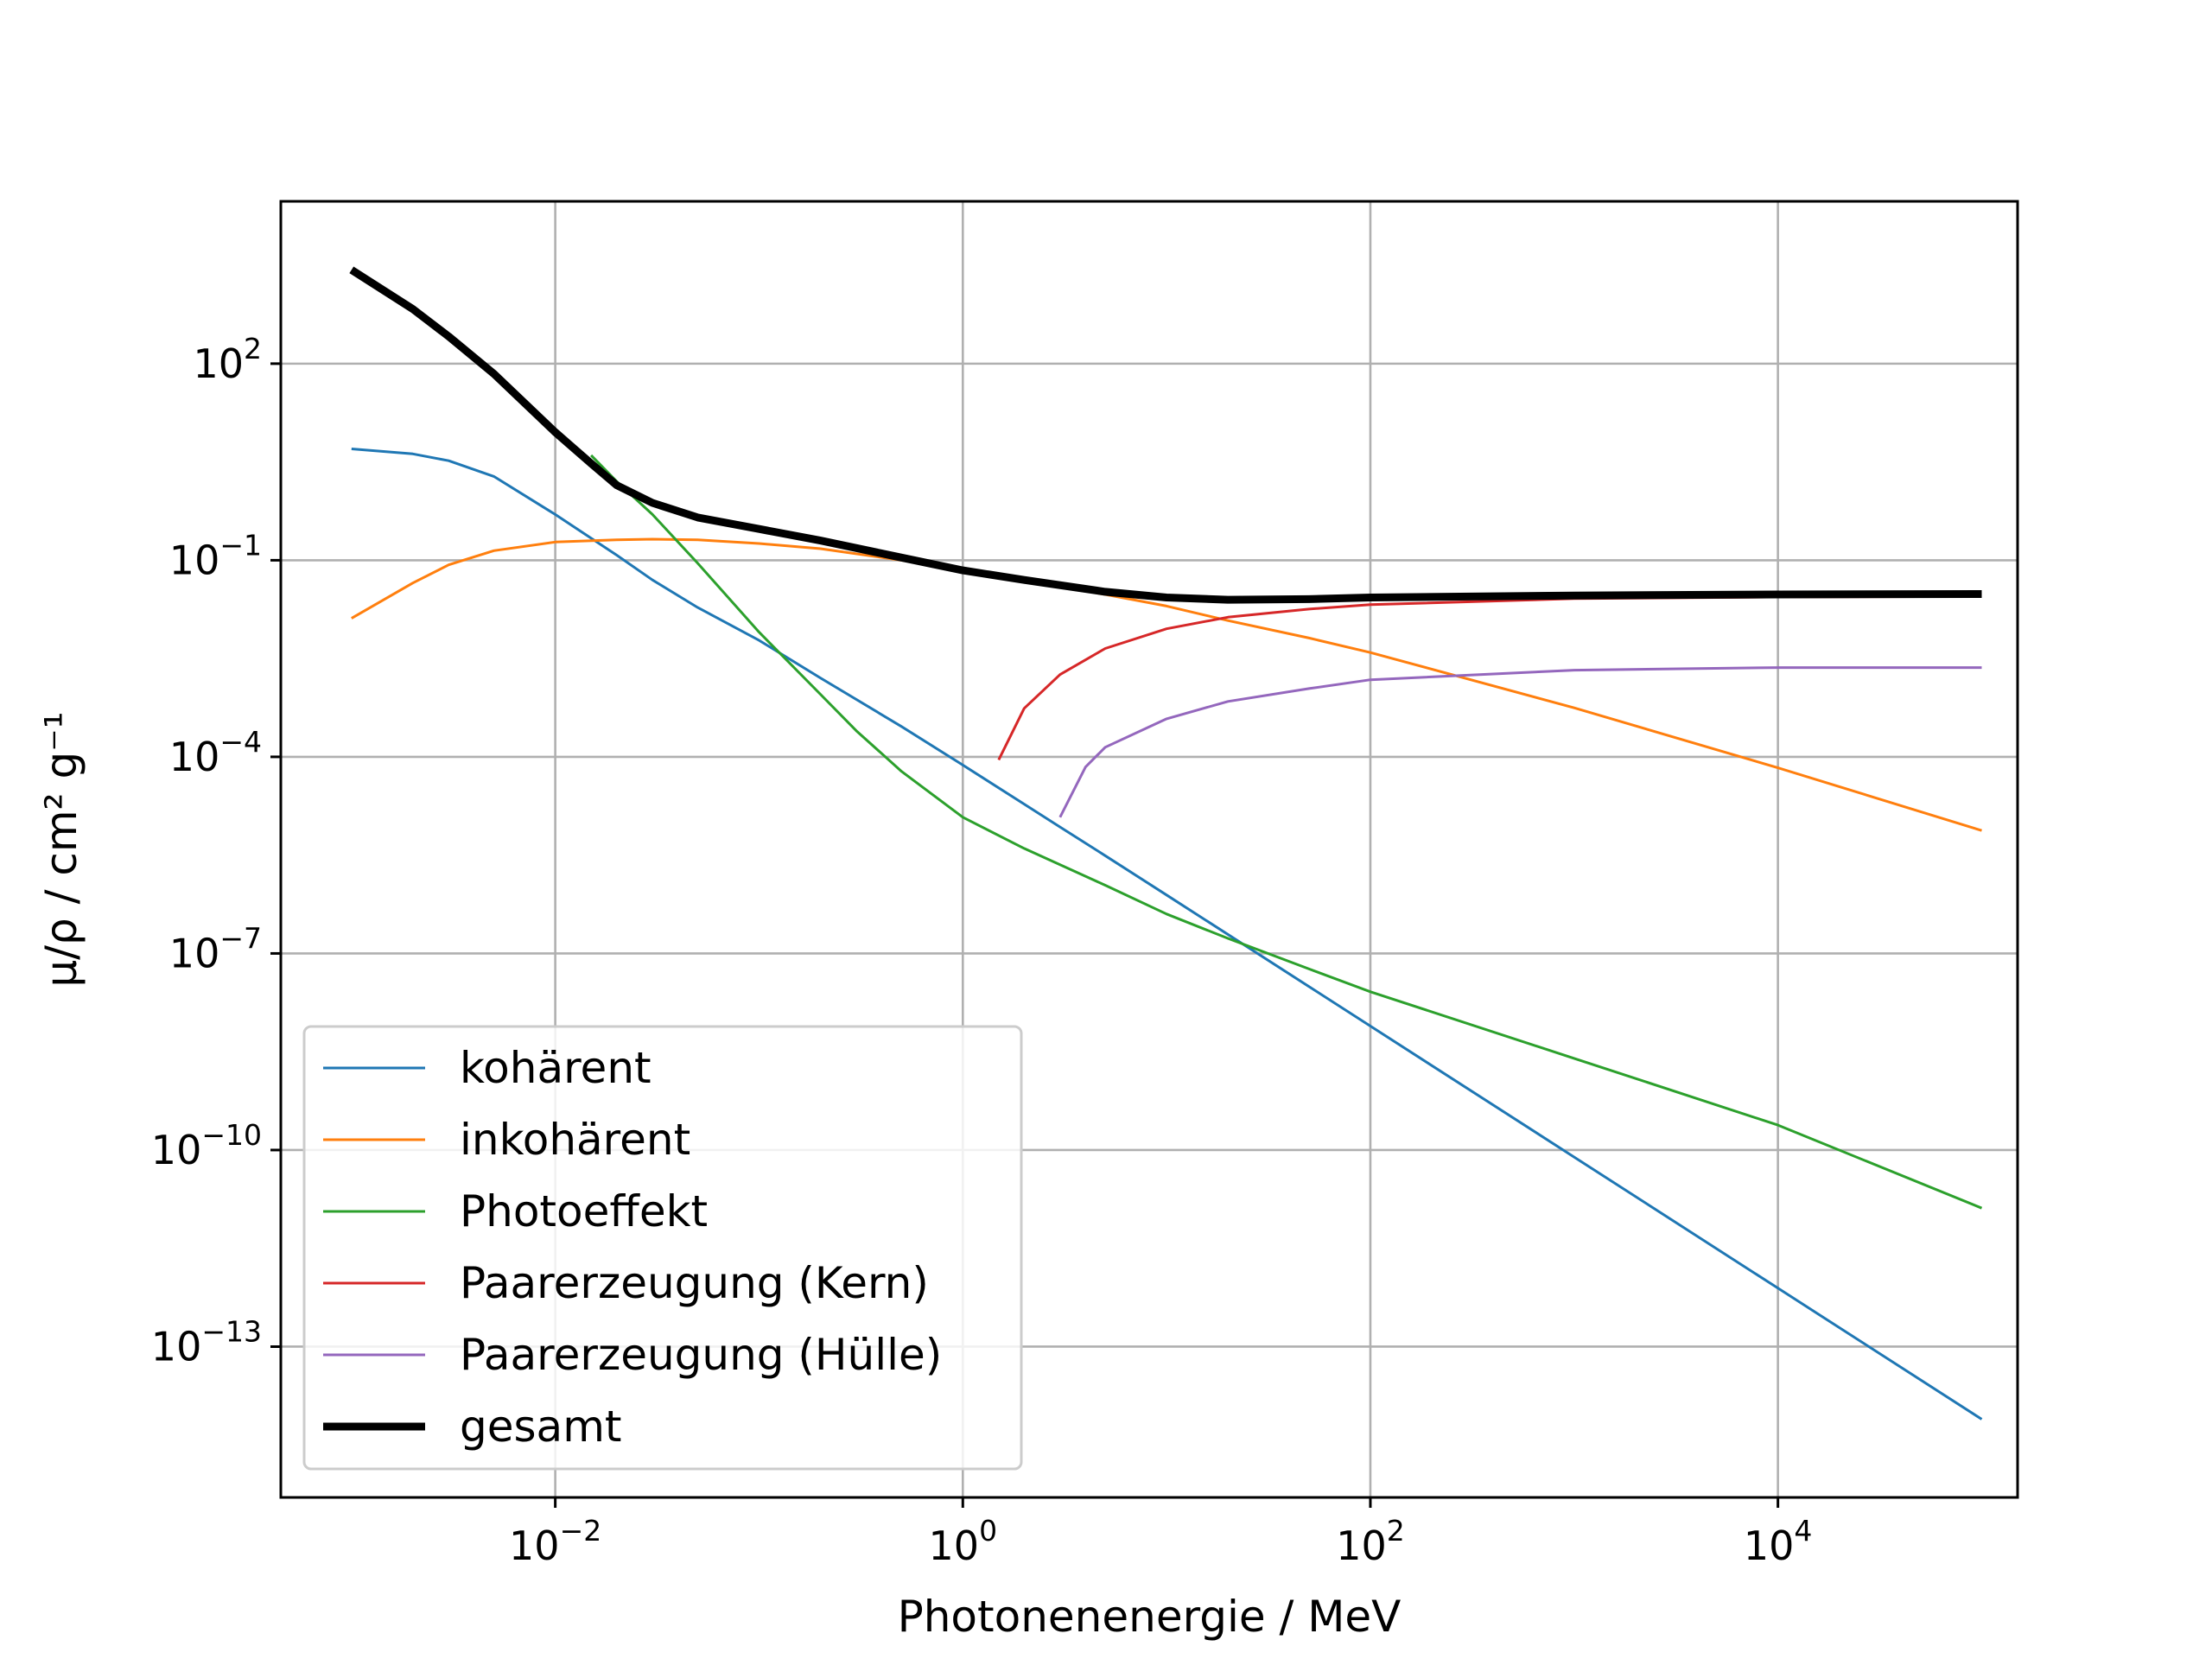  I want to click on legend-box, so click(662, 1248).